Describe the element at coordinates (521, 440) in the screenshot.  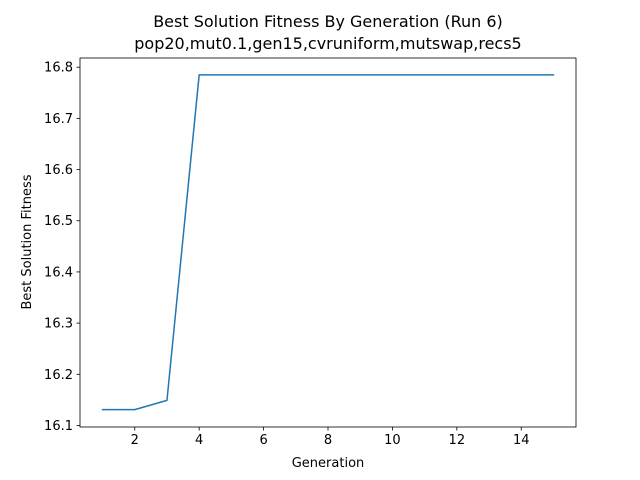
I see `x-tick-label: 14` at that location.